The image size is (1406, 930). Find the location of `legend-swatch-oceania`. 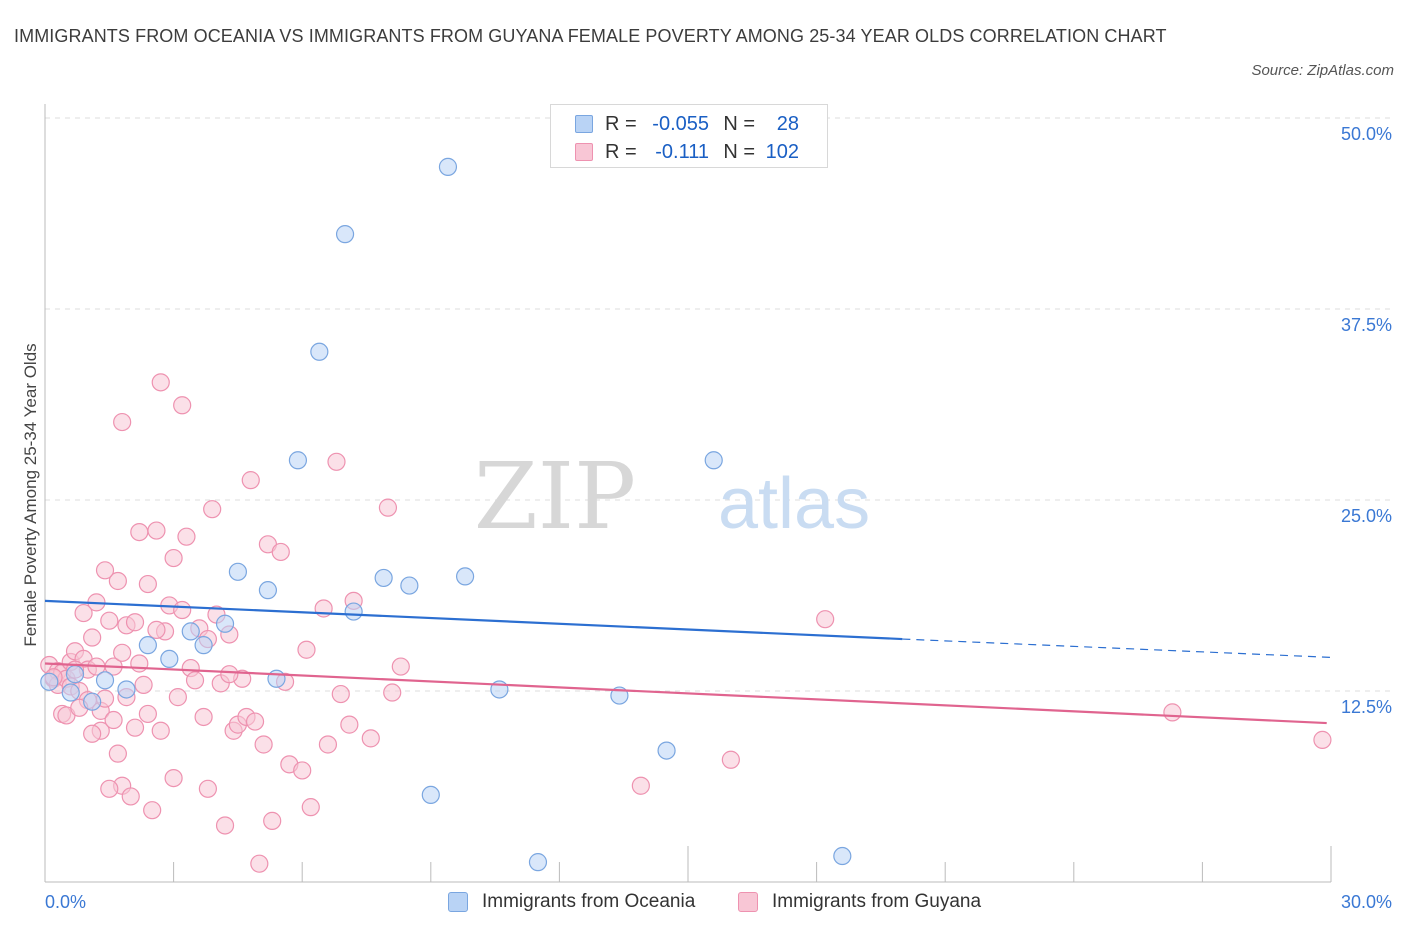

legend-swatch-oceania is located at coordinates (584, 124).